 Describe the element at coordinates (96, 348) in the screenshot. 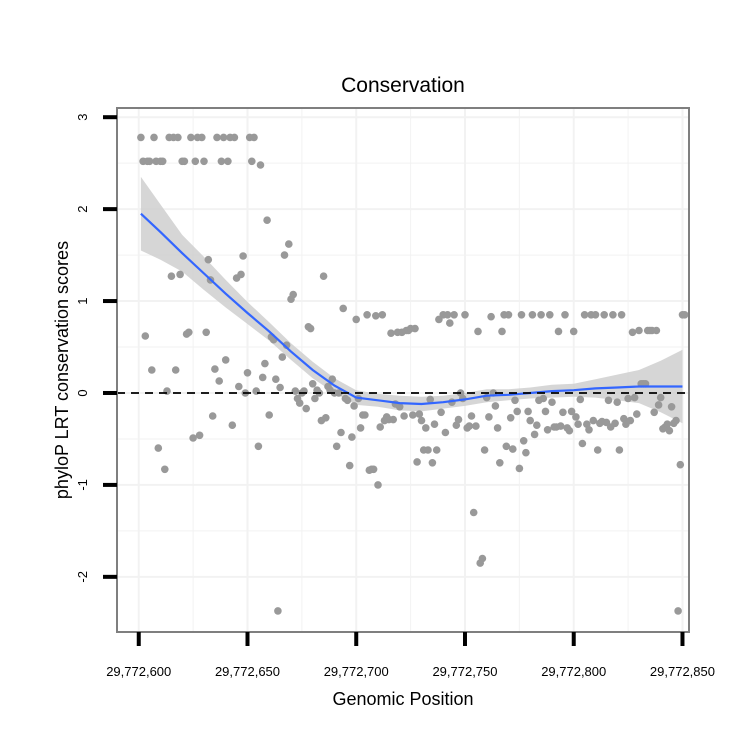

I see `y-axis: -2 -1 0 1 2 3` at that location.